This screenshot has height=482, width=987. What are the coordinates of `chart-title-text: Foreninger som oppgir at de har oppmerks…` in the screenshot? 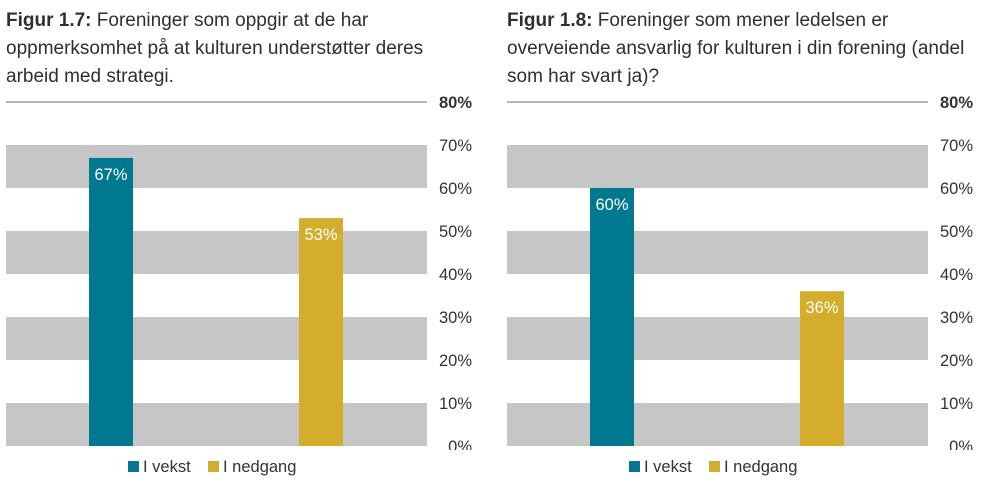 It's located at (215, 48).